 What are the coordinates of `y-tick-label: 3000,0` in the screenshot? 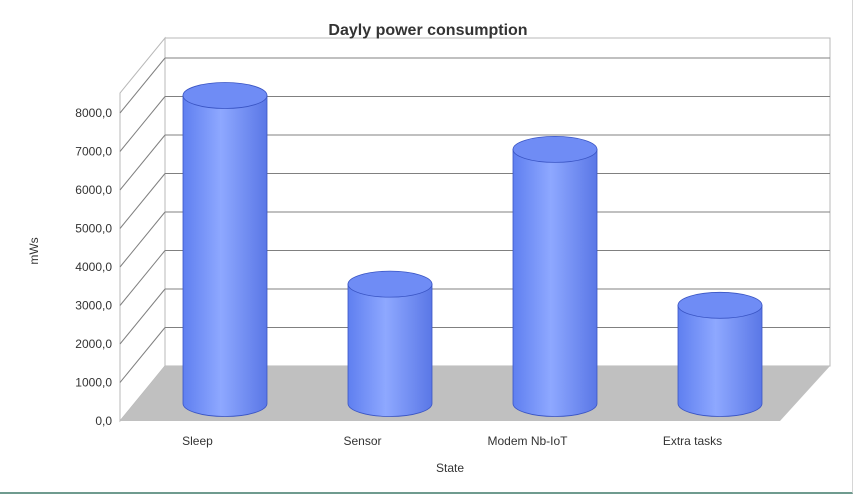 It's located at (93, 306).